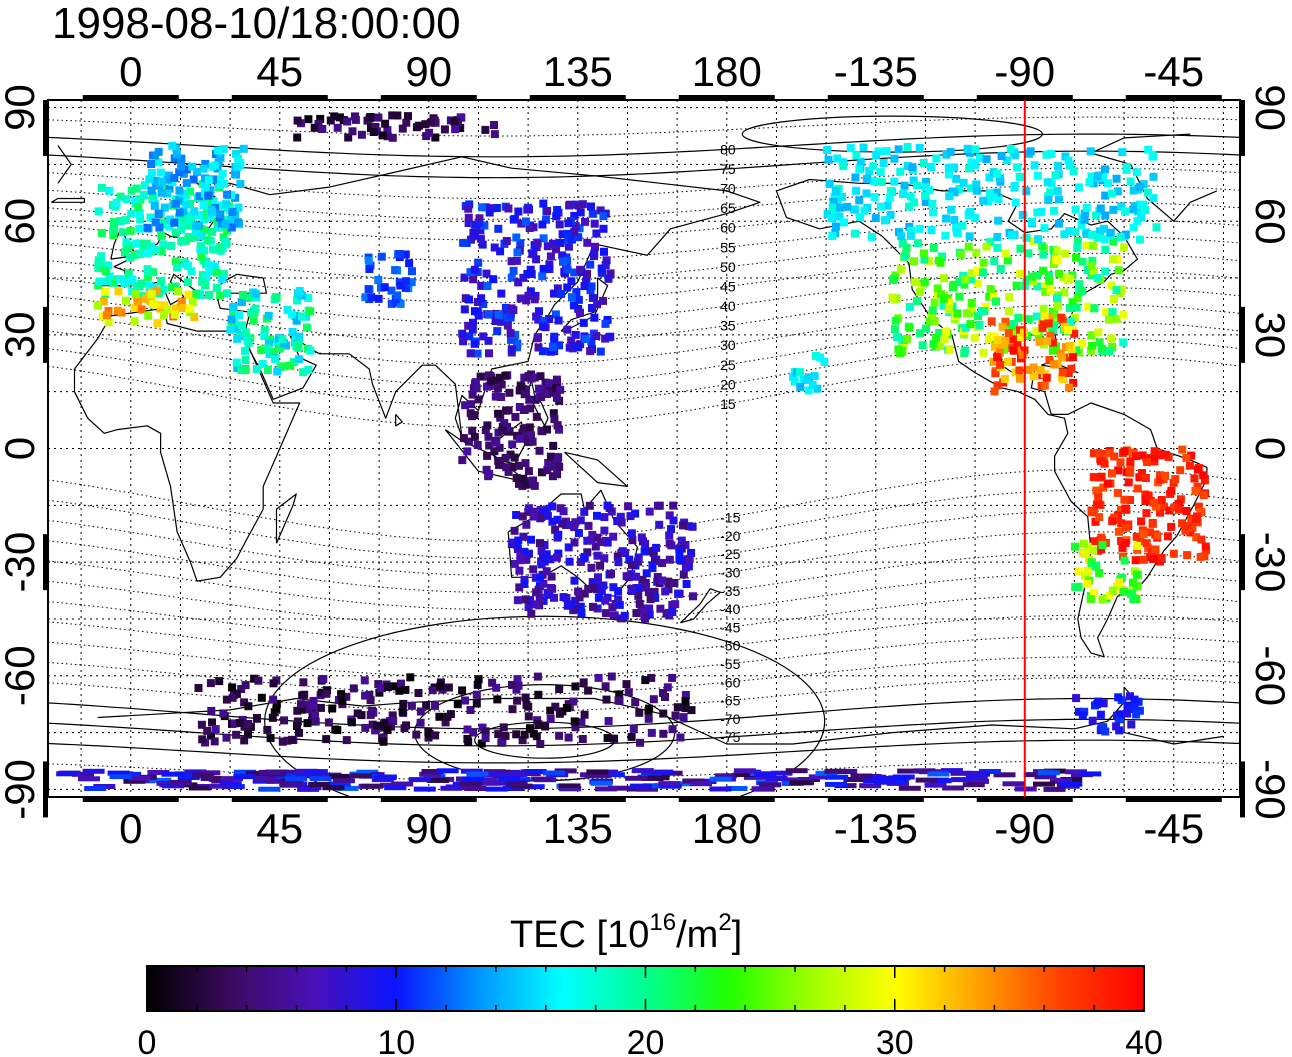  I want to click on contour-label: -35, so click(730, 591).